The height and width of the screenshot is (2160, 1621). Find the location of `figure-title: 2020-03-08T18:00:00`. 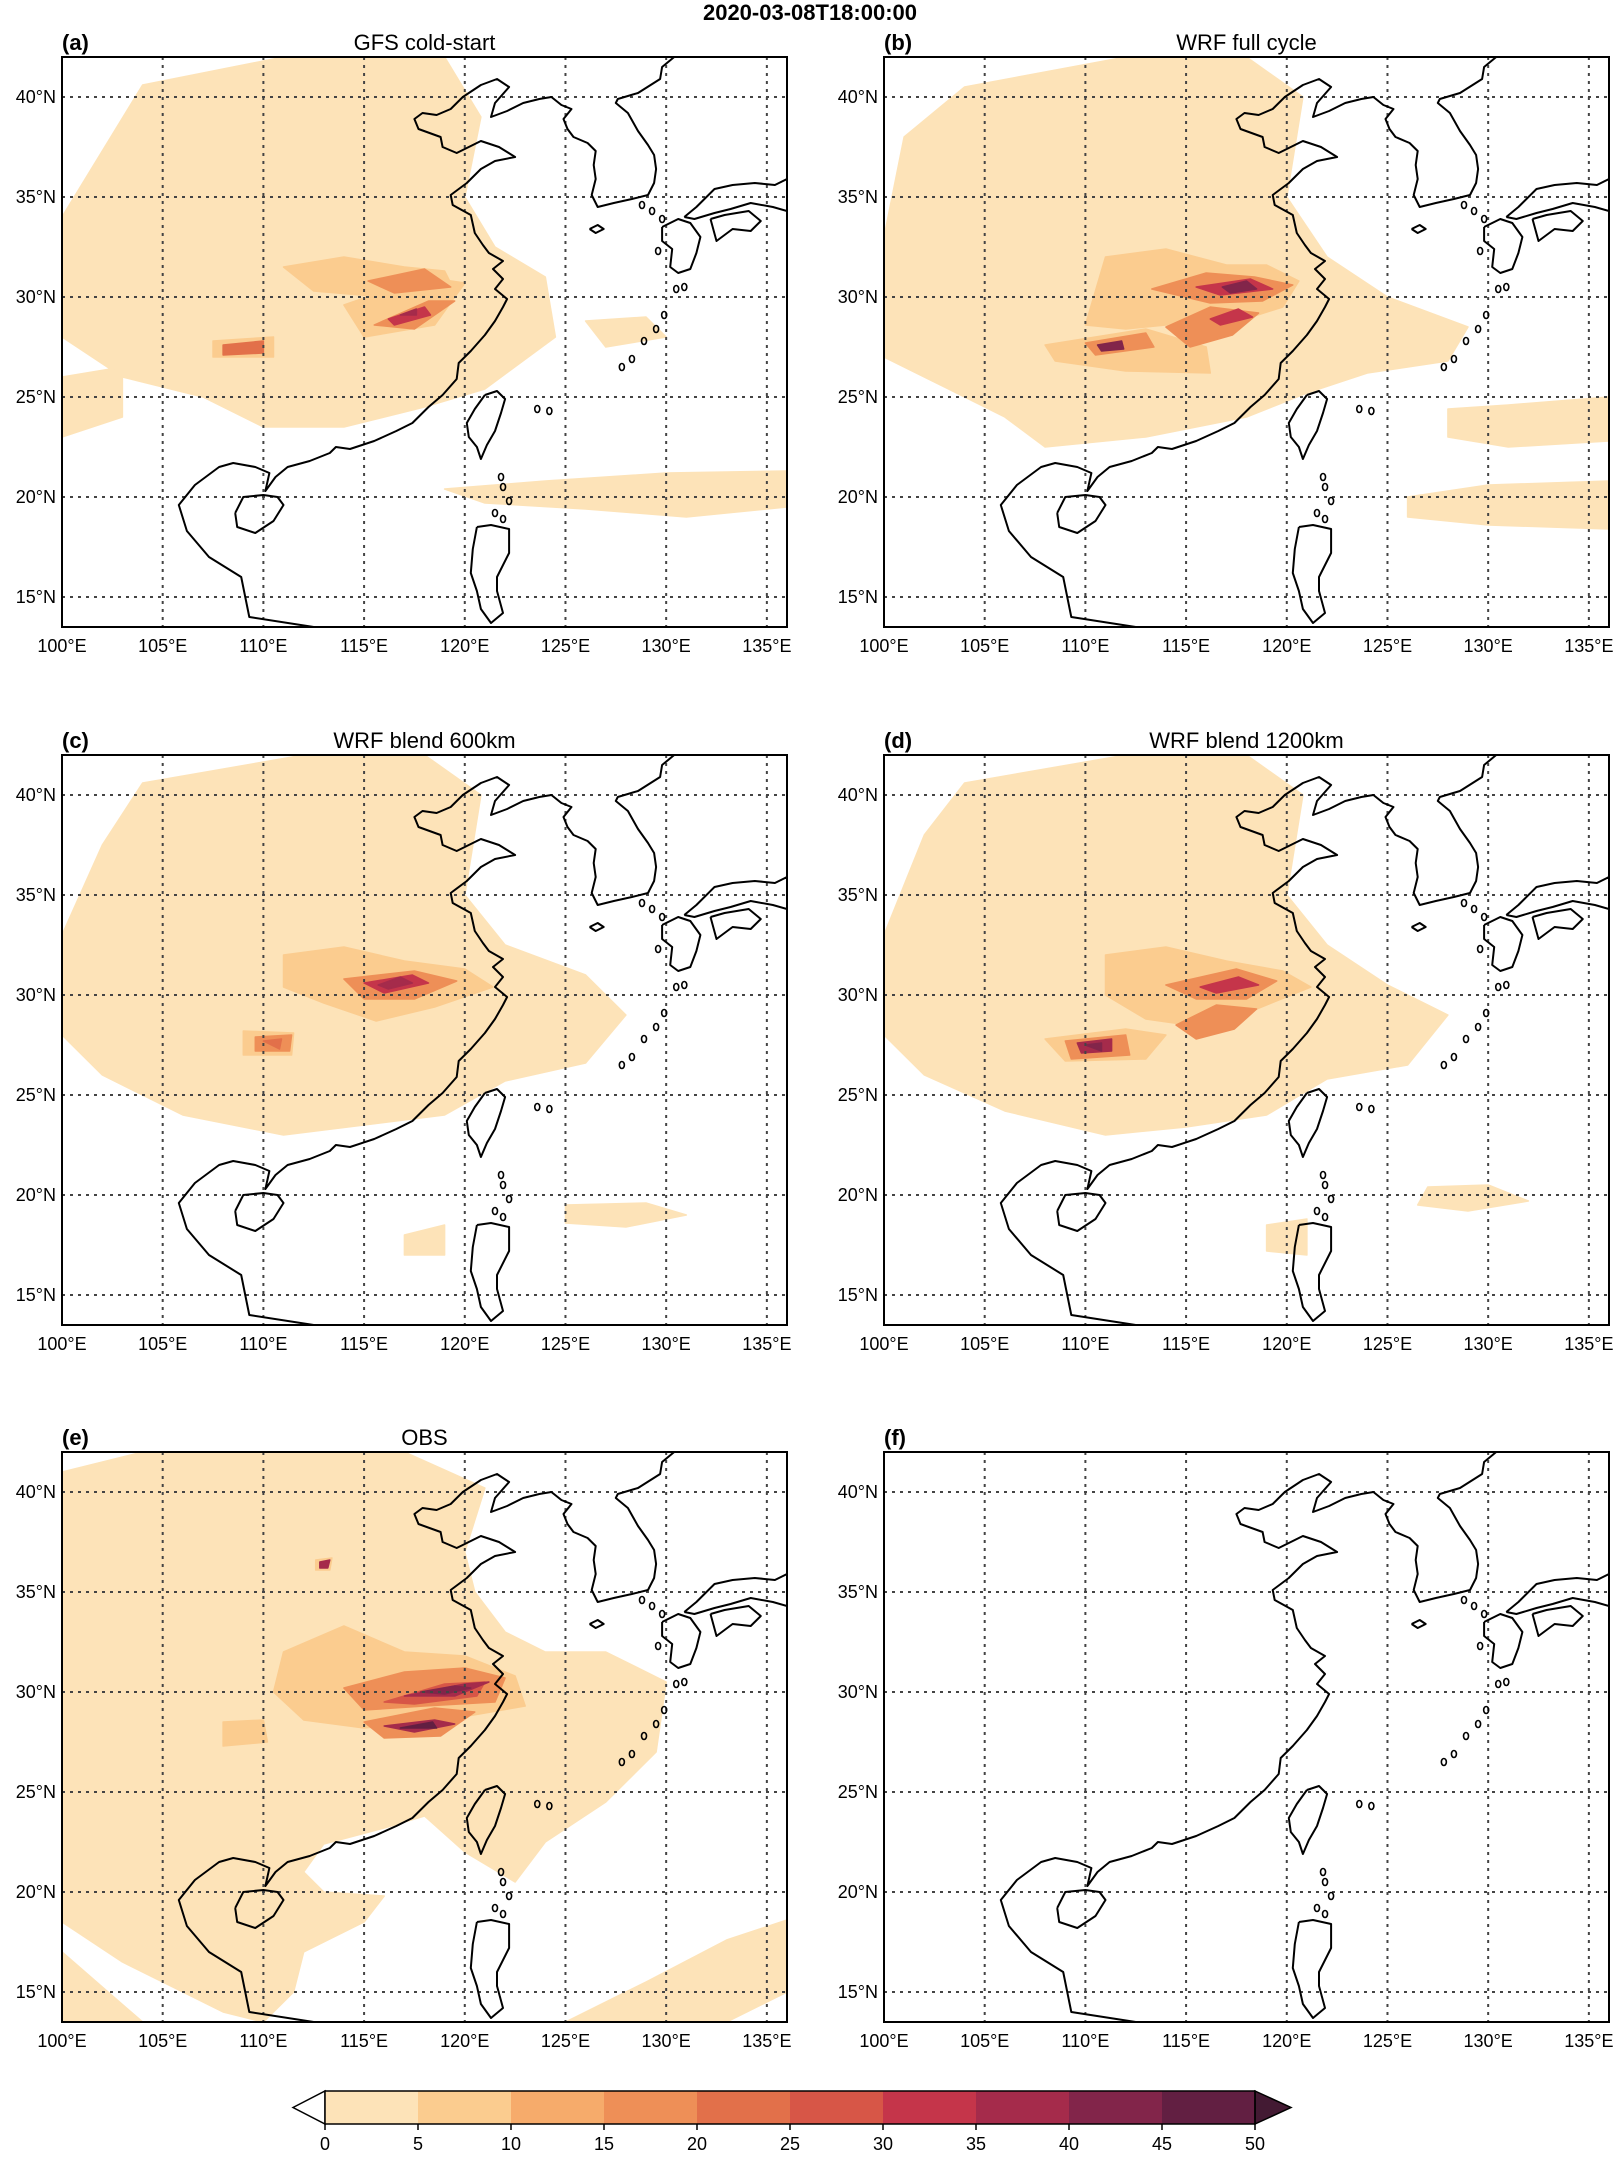

figure-title: 2020-03-08T18:00:00 is located at coordinates (810, 12).